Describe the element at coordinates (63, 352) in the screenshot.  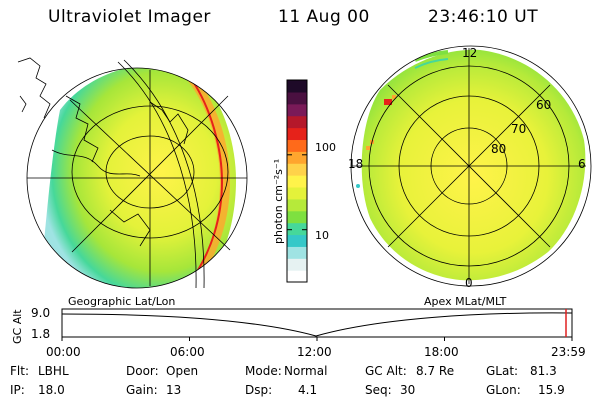
I see `time-tick-0000: 00:00` at that location.